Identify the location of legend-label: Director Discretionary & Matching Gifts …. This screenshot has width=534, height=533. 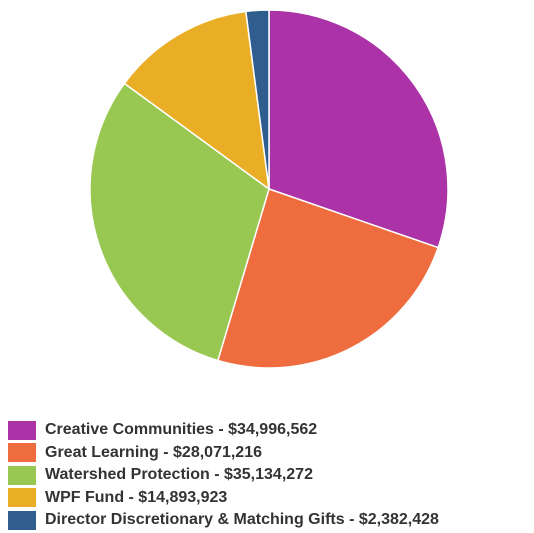
(242, 520).